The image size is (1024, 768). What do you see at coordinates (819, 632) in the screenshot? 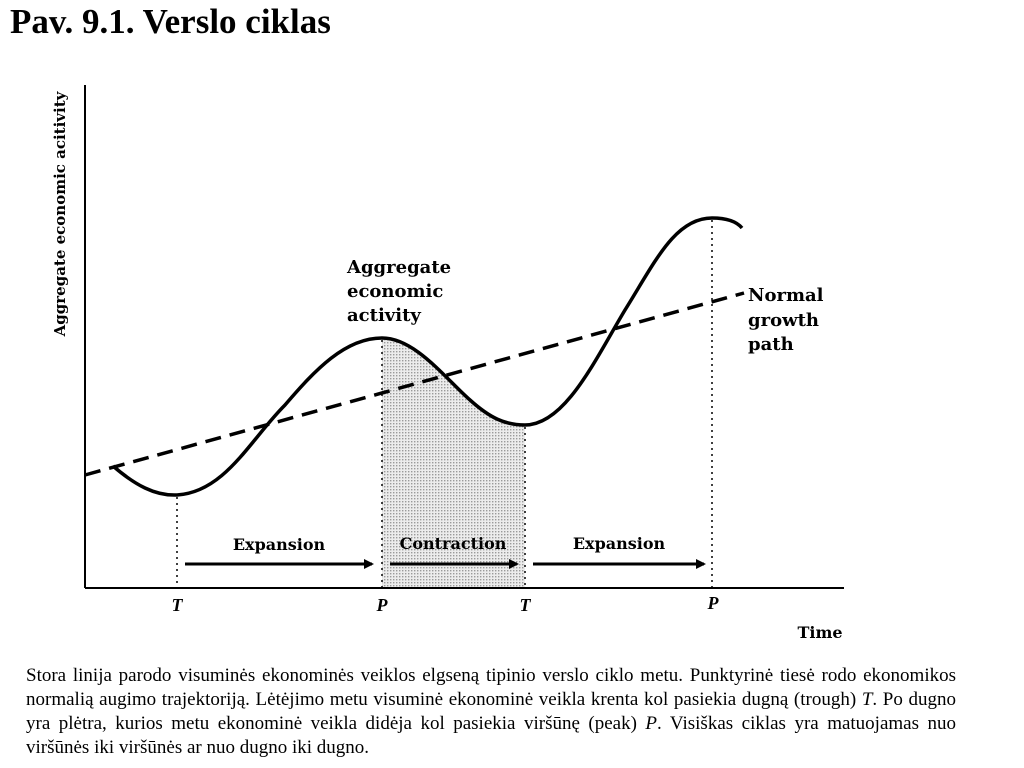
I see `x-axis-label: Time` at bounding box center [819, 632].